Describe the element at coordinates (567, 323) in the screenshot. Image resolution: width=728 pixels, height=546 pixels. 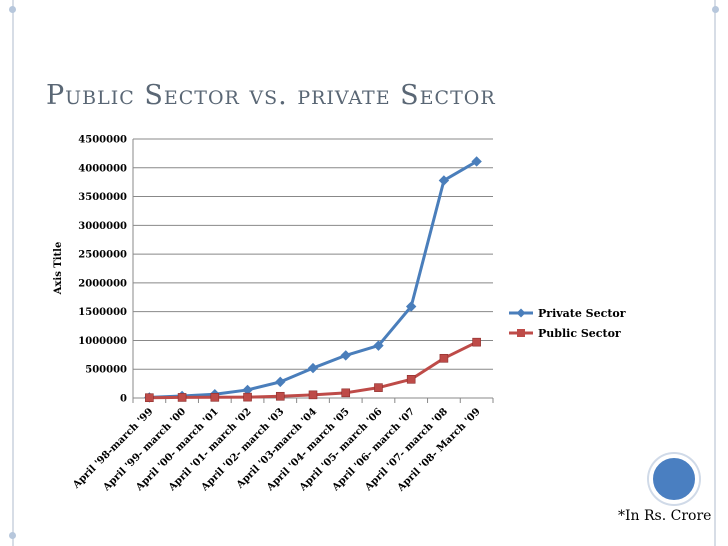
I see `legend-layer: Private Sector Public Sector` at that location.